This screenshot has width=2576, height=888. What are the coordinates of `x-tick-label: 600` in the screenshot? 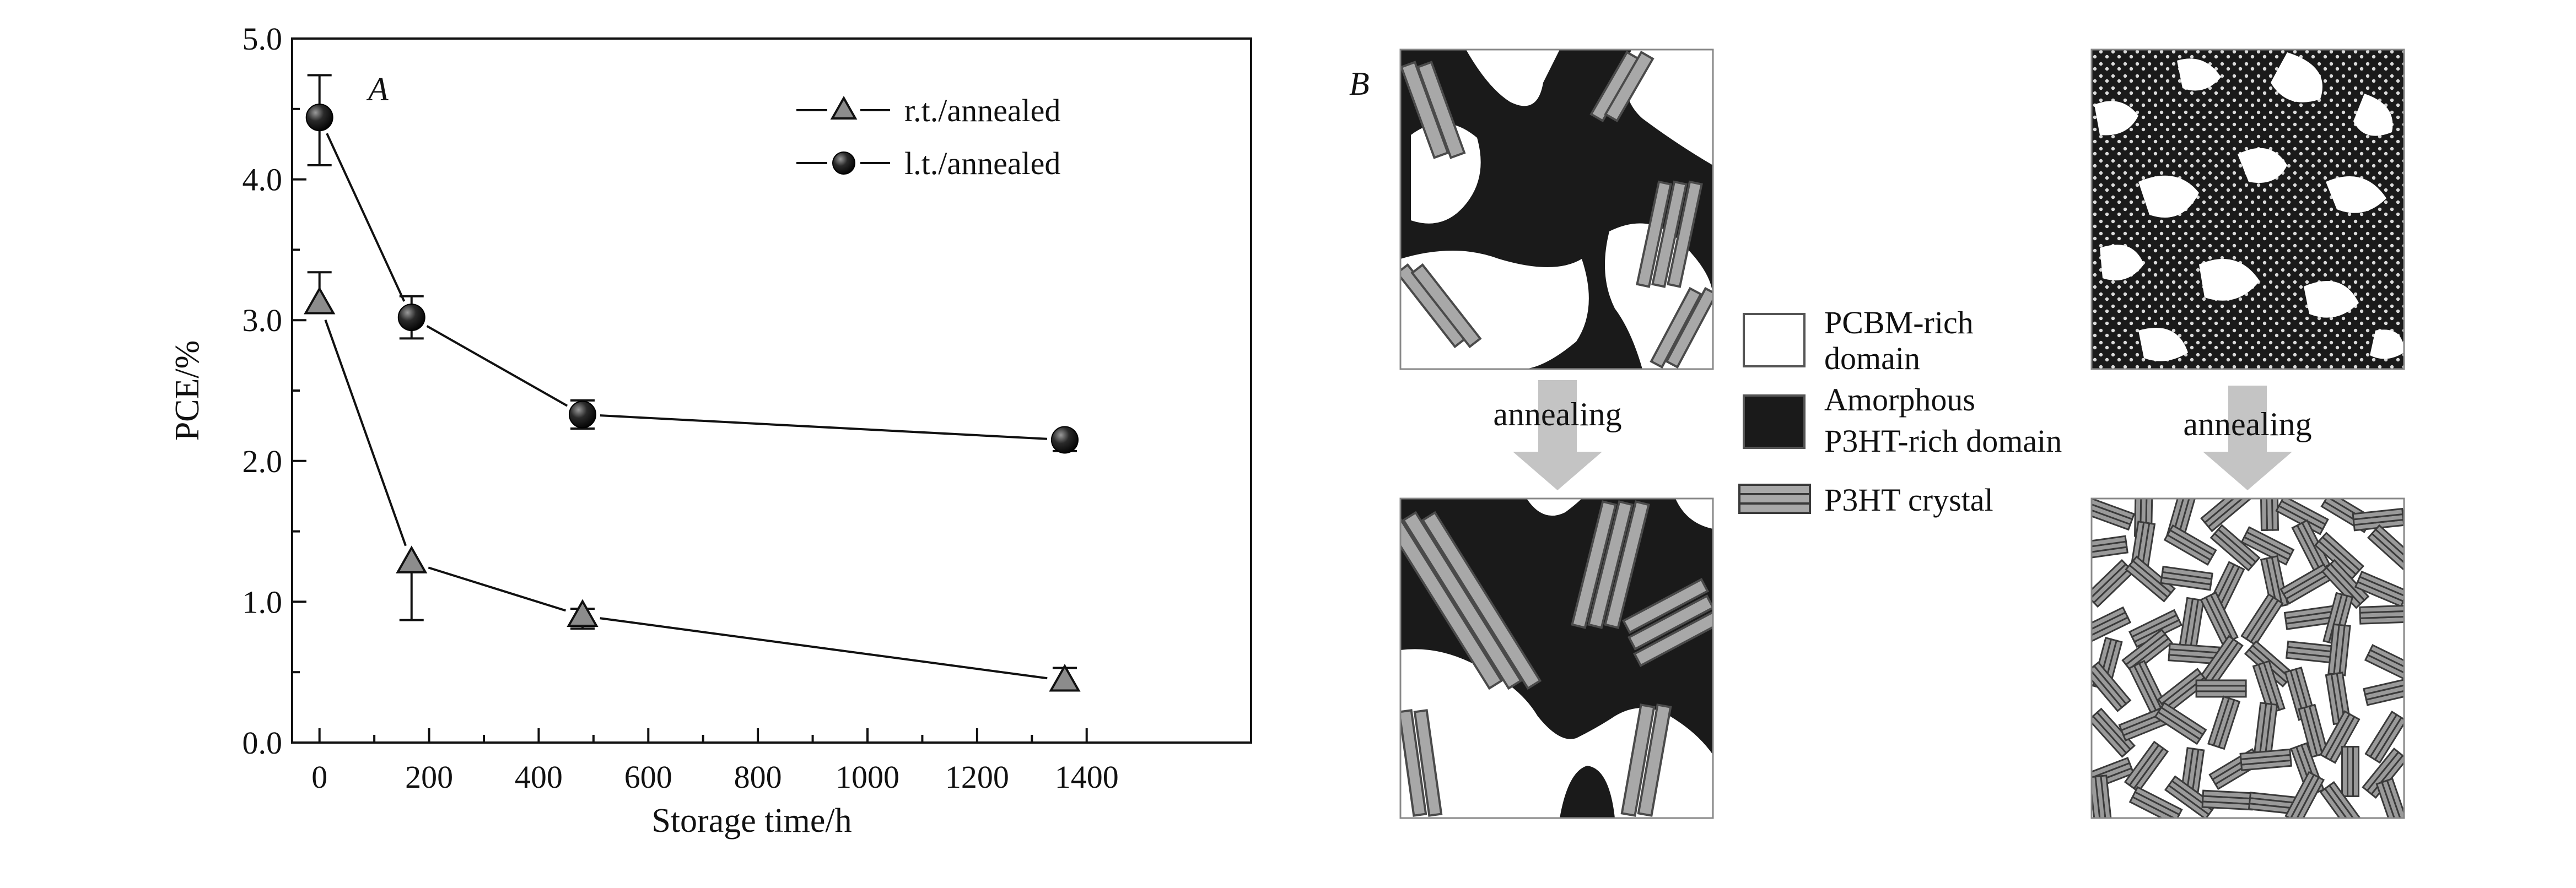 It's located at (648, 777).